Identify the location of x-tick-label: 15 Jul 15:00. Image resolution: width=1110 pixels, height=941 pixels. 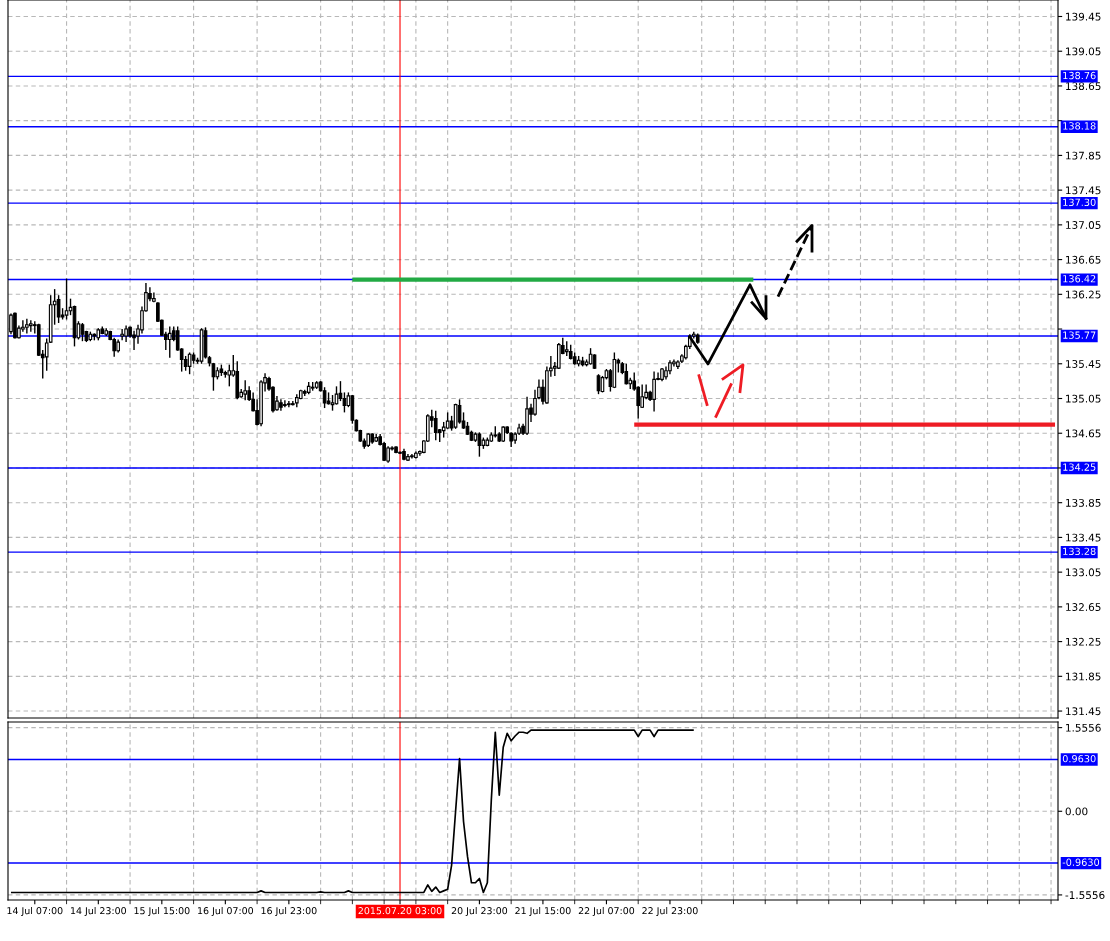
(162, 911).